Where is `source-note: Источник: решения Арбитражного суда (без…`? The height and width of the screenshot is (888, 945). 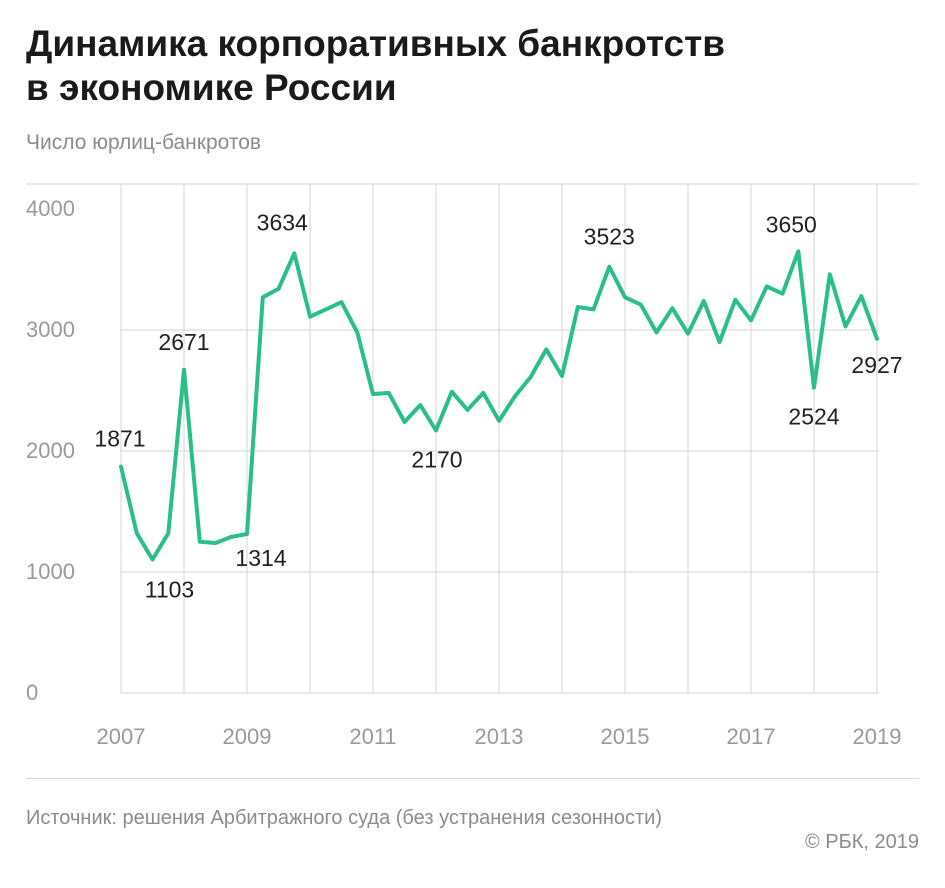 source-note: Источник: решения Арбитражного суда (без… is located at coordinates (344, 818).